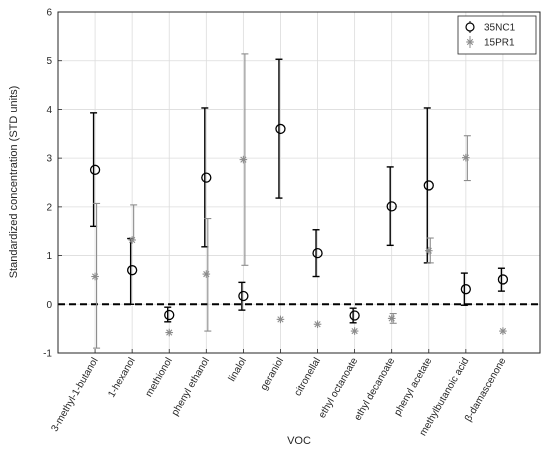 This screenshot has width=550, height=452. I want to click on x-tick-label: 1-hexanol, so click(121, 378).